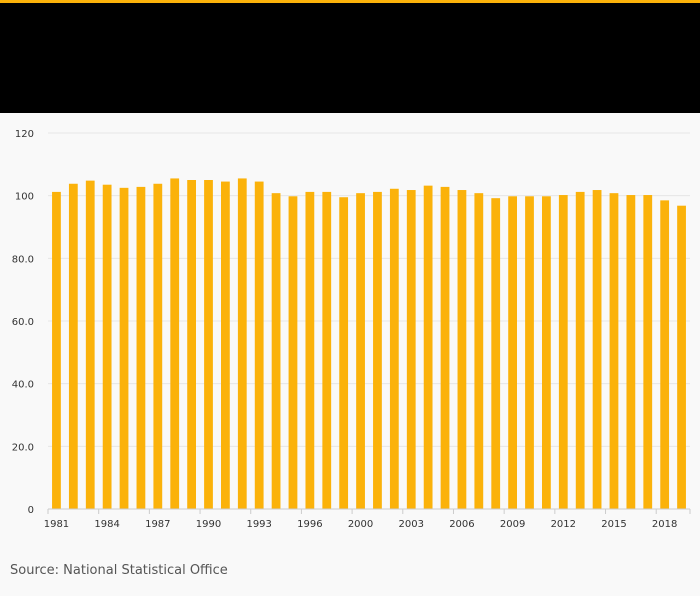 This screenshot has height=596, width=700. I want to click on y-tick-label: 100, so click(24, 197).